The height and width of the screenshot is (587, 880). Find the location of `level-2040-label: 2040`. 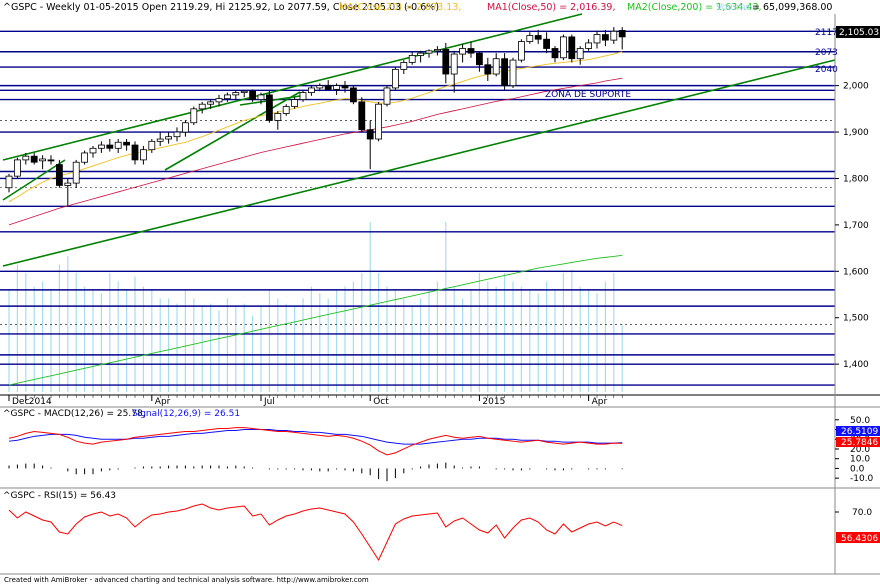

level-2040-label: 2040 is located at coordinates (826, 70).